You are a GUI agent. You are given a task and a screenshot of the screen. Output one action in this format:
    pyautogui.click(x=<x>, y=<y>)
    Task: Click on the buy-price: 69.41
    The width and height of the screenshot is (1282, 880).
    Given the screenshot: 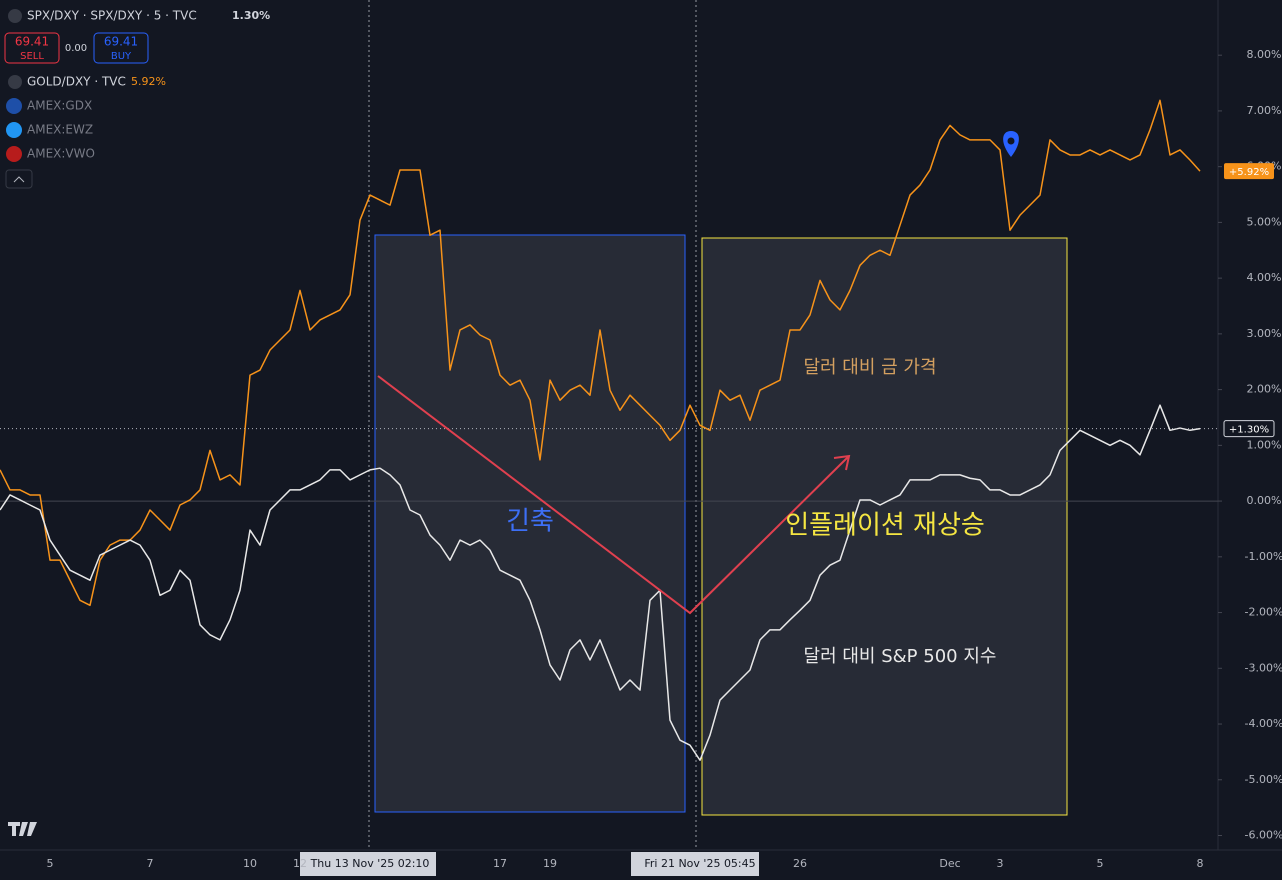 What is the action you would take?
    pyautogui.click(x=121, y=42)
    